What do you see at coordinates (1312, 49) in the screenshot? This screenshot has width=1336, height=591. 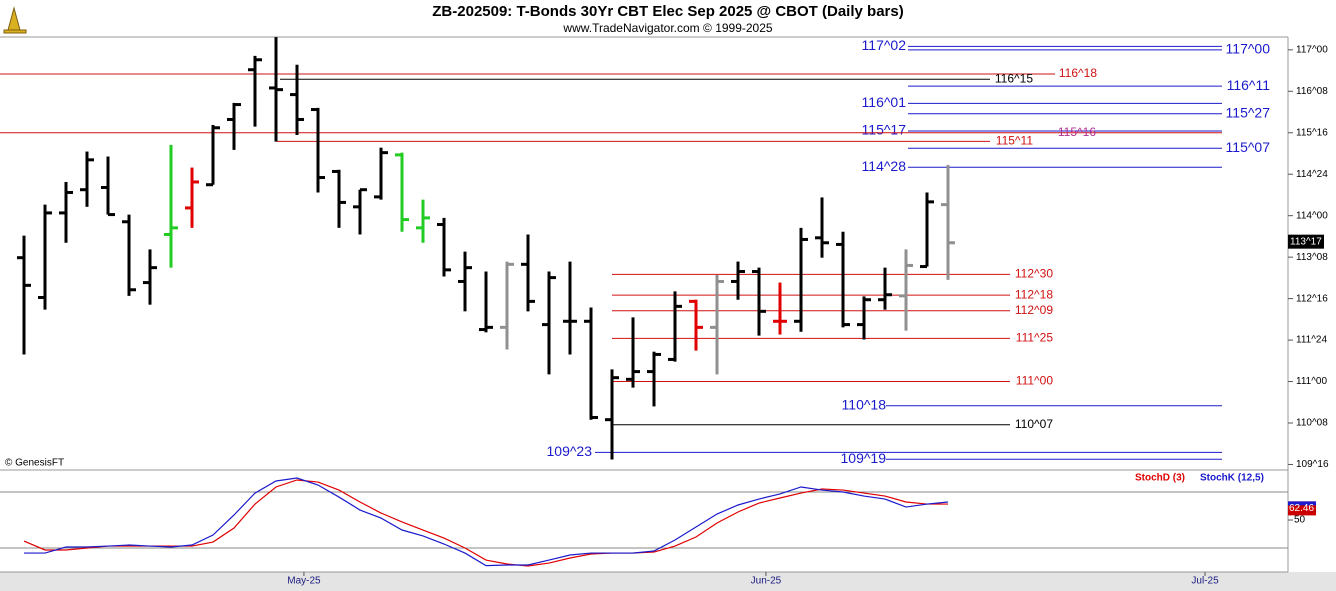 I see `y-tick-label: 117^00` at bounding box center [1312, 49].